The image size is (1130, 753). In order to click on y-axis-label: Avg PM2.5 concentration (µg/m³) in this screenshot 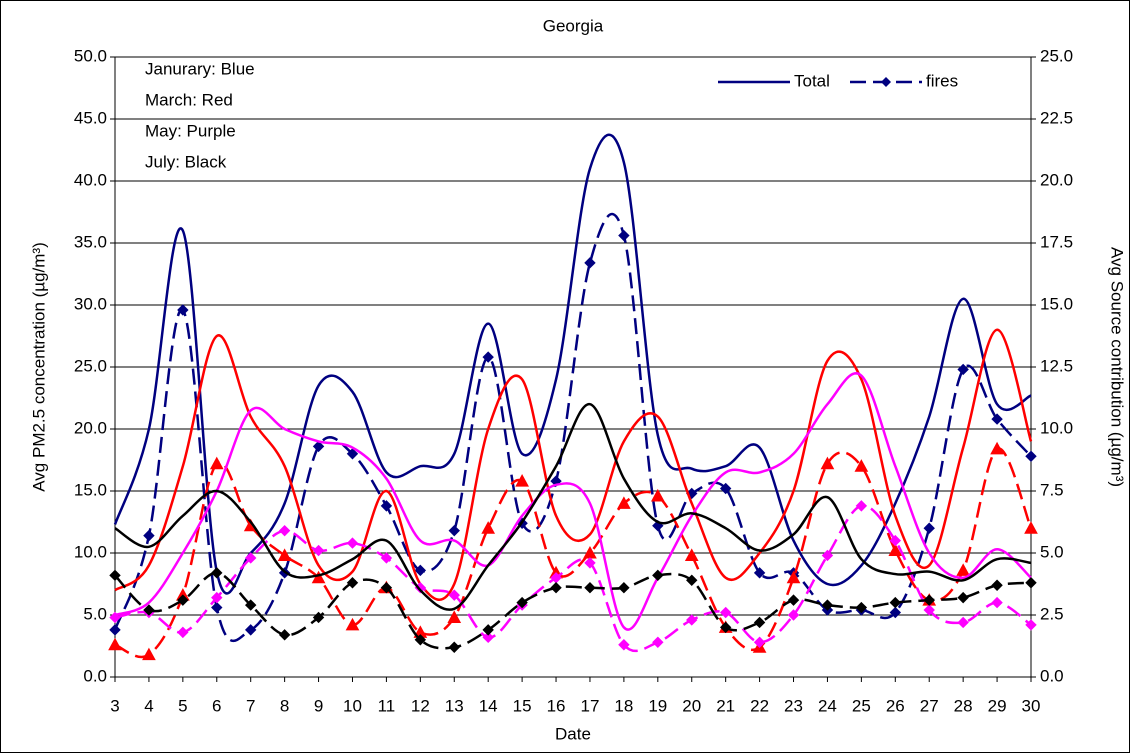, I will do `click(38, 366)`.